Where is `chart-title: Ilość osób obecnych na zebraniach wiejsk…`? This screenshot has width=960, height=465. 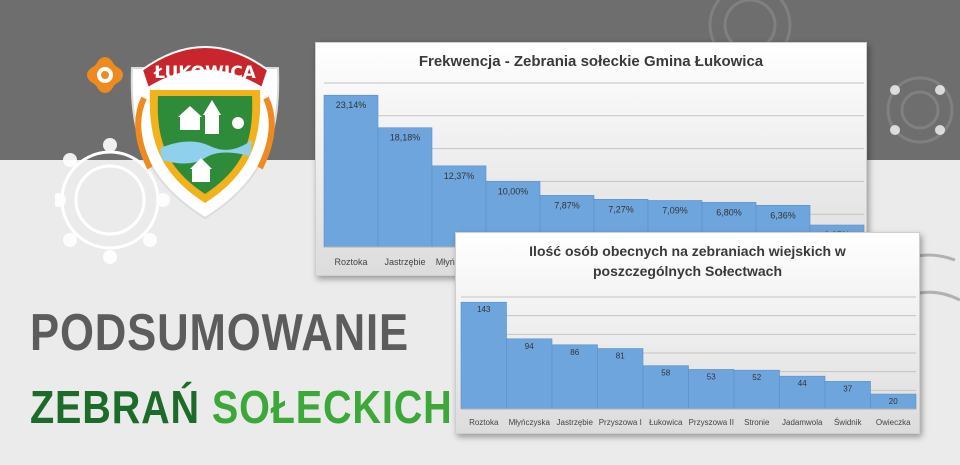 chart-title: Ilość osób obecnych na zebraniach wiejsk… is located at coordinates (687, 261).